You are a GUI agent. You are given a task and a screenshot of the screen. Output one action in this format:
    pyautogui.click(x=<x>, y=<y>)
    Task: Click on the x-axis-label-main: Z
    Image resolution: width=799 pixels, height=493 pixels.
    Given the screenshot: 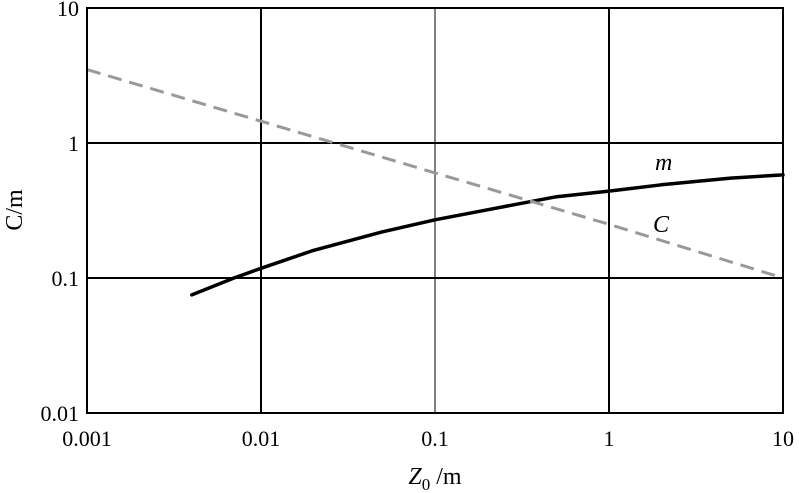 What is the action you would take?
    pyautogui.click(x=415, y=477)
    